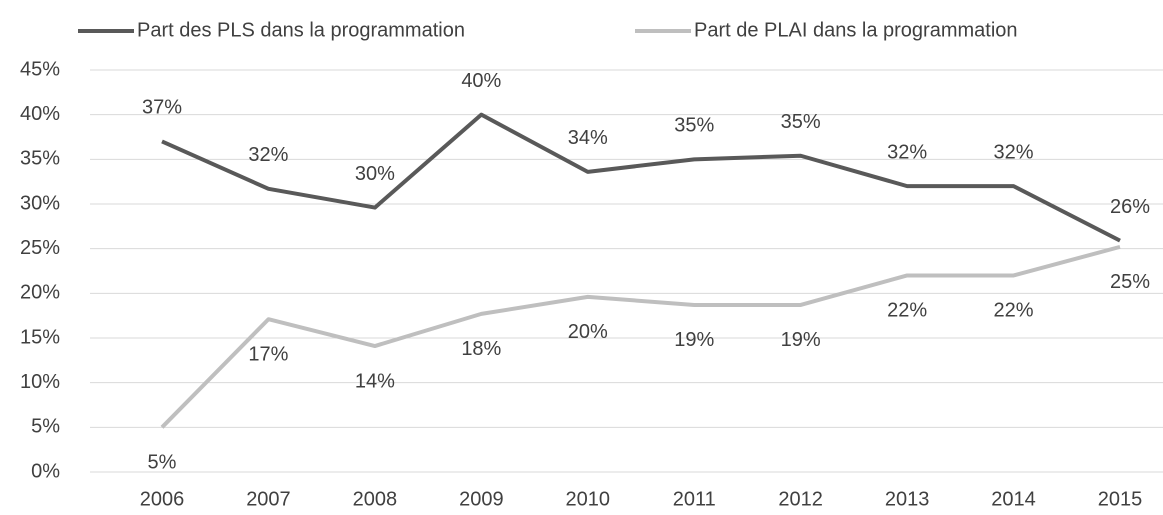 The image size is (1163, 515). Describe the element at coordinates (40, 293) in the screenshot. I see `y-tick-label: 20%` at that location.